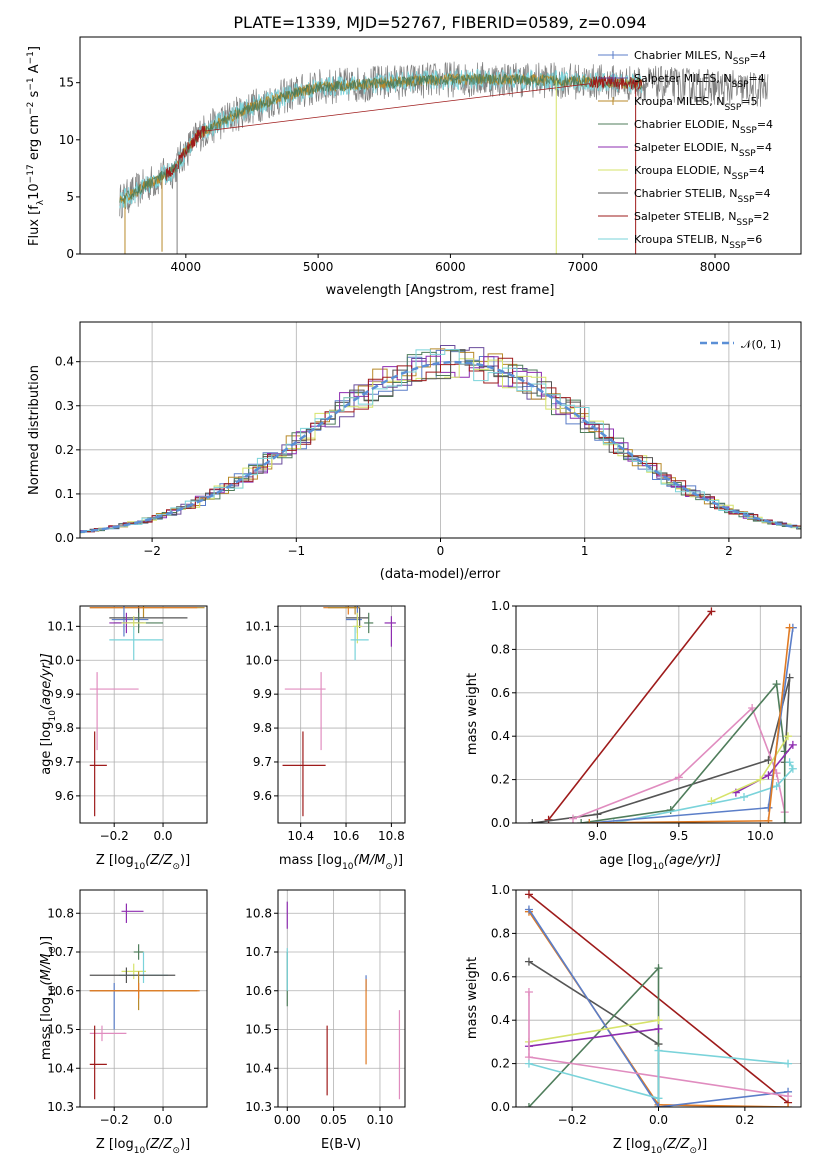 This screenshot has width=819, height=1170. Describe the element at coordinates (683, 78) in the screenshot. I see `label-part: Salpeter MILES, N` at that location.